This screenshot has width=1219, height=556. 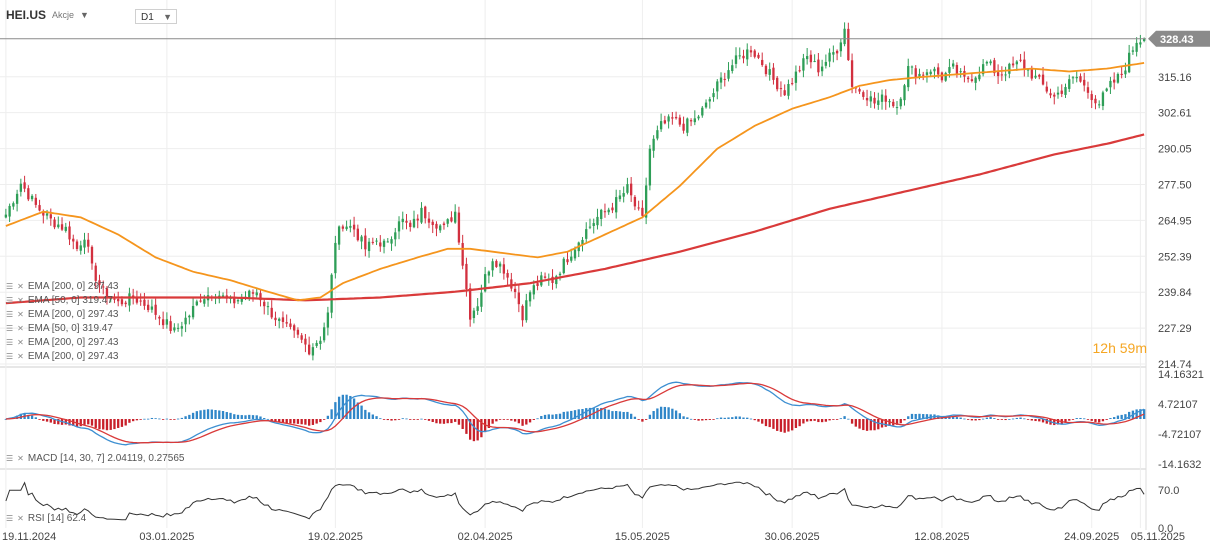 What do you see at coordinates (46, 518) in the screenshot?
I see `rsi-legend: ☰ ✕ RSI [14] 62.4` at bounding box center [46, 518].